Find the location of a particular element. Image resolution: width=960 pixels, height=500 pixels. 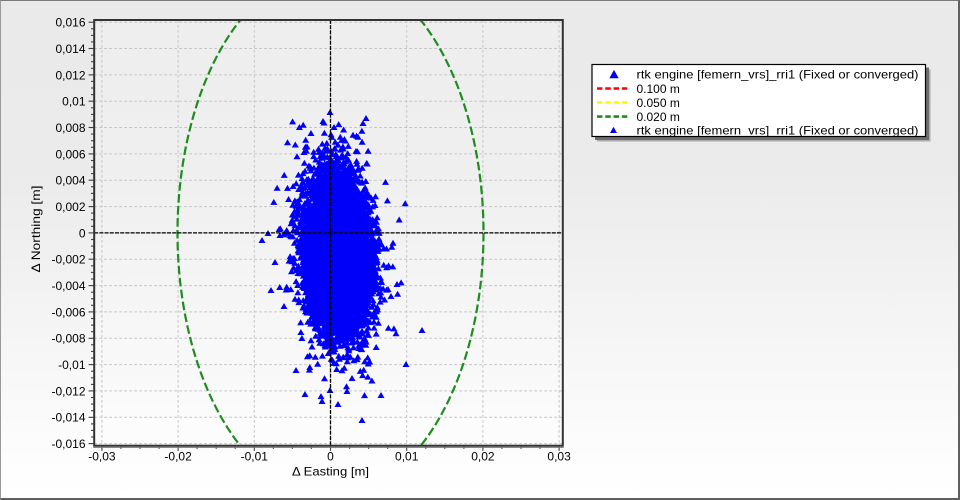

svg-text: 0.100 m is located at coordinates (658, 89).